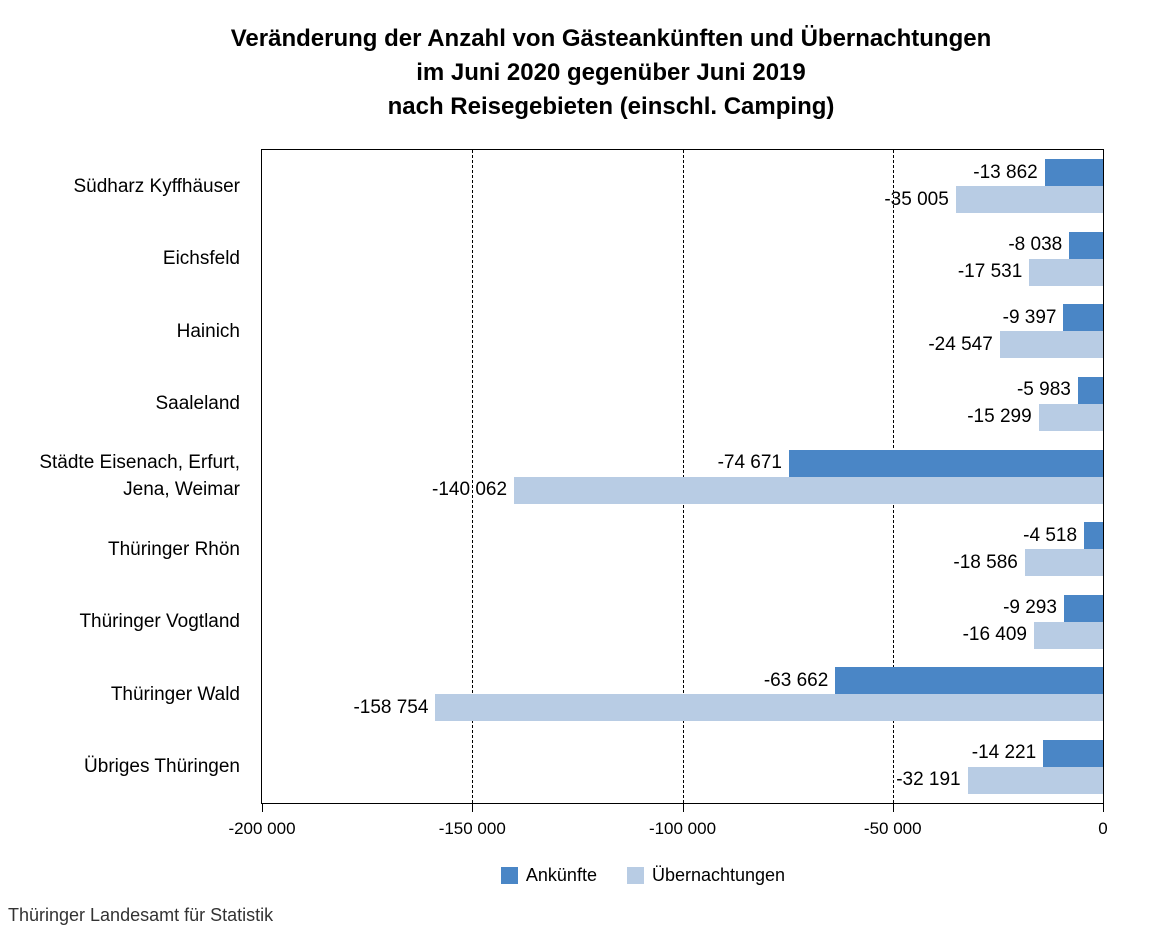 The width and height of the screenshot is (1149, 933). I want to click on value-label-ankuenfte: -4 518, so click(1050, 535).